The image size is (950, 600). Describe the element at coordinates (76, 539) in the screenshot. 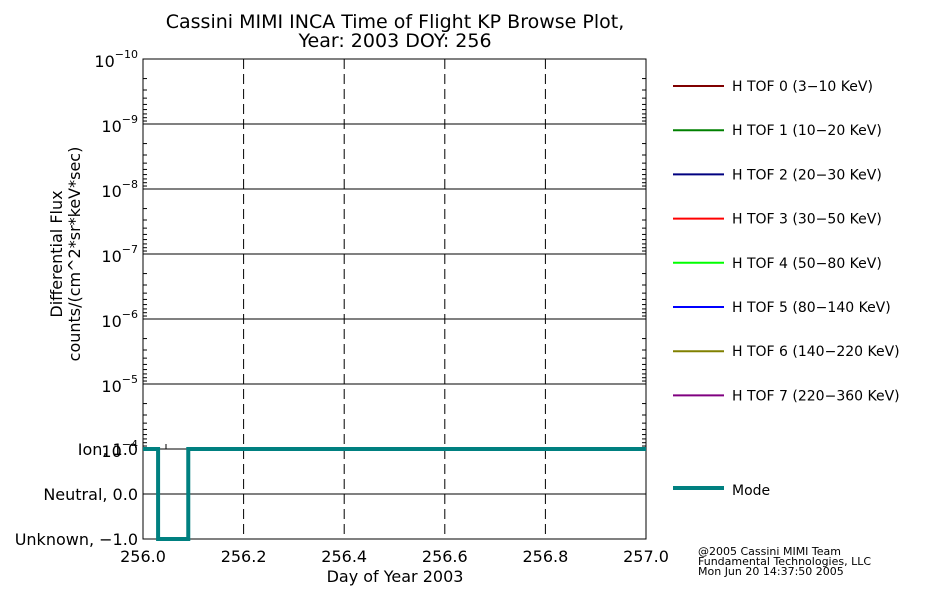

I see `mode-y-tick-label: Unknown, −1.0` at that location.